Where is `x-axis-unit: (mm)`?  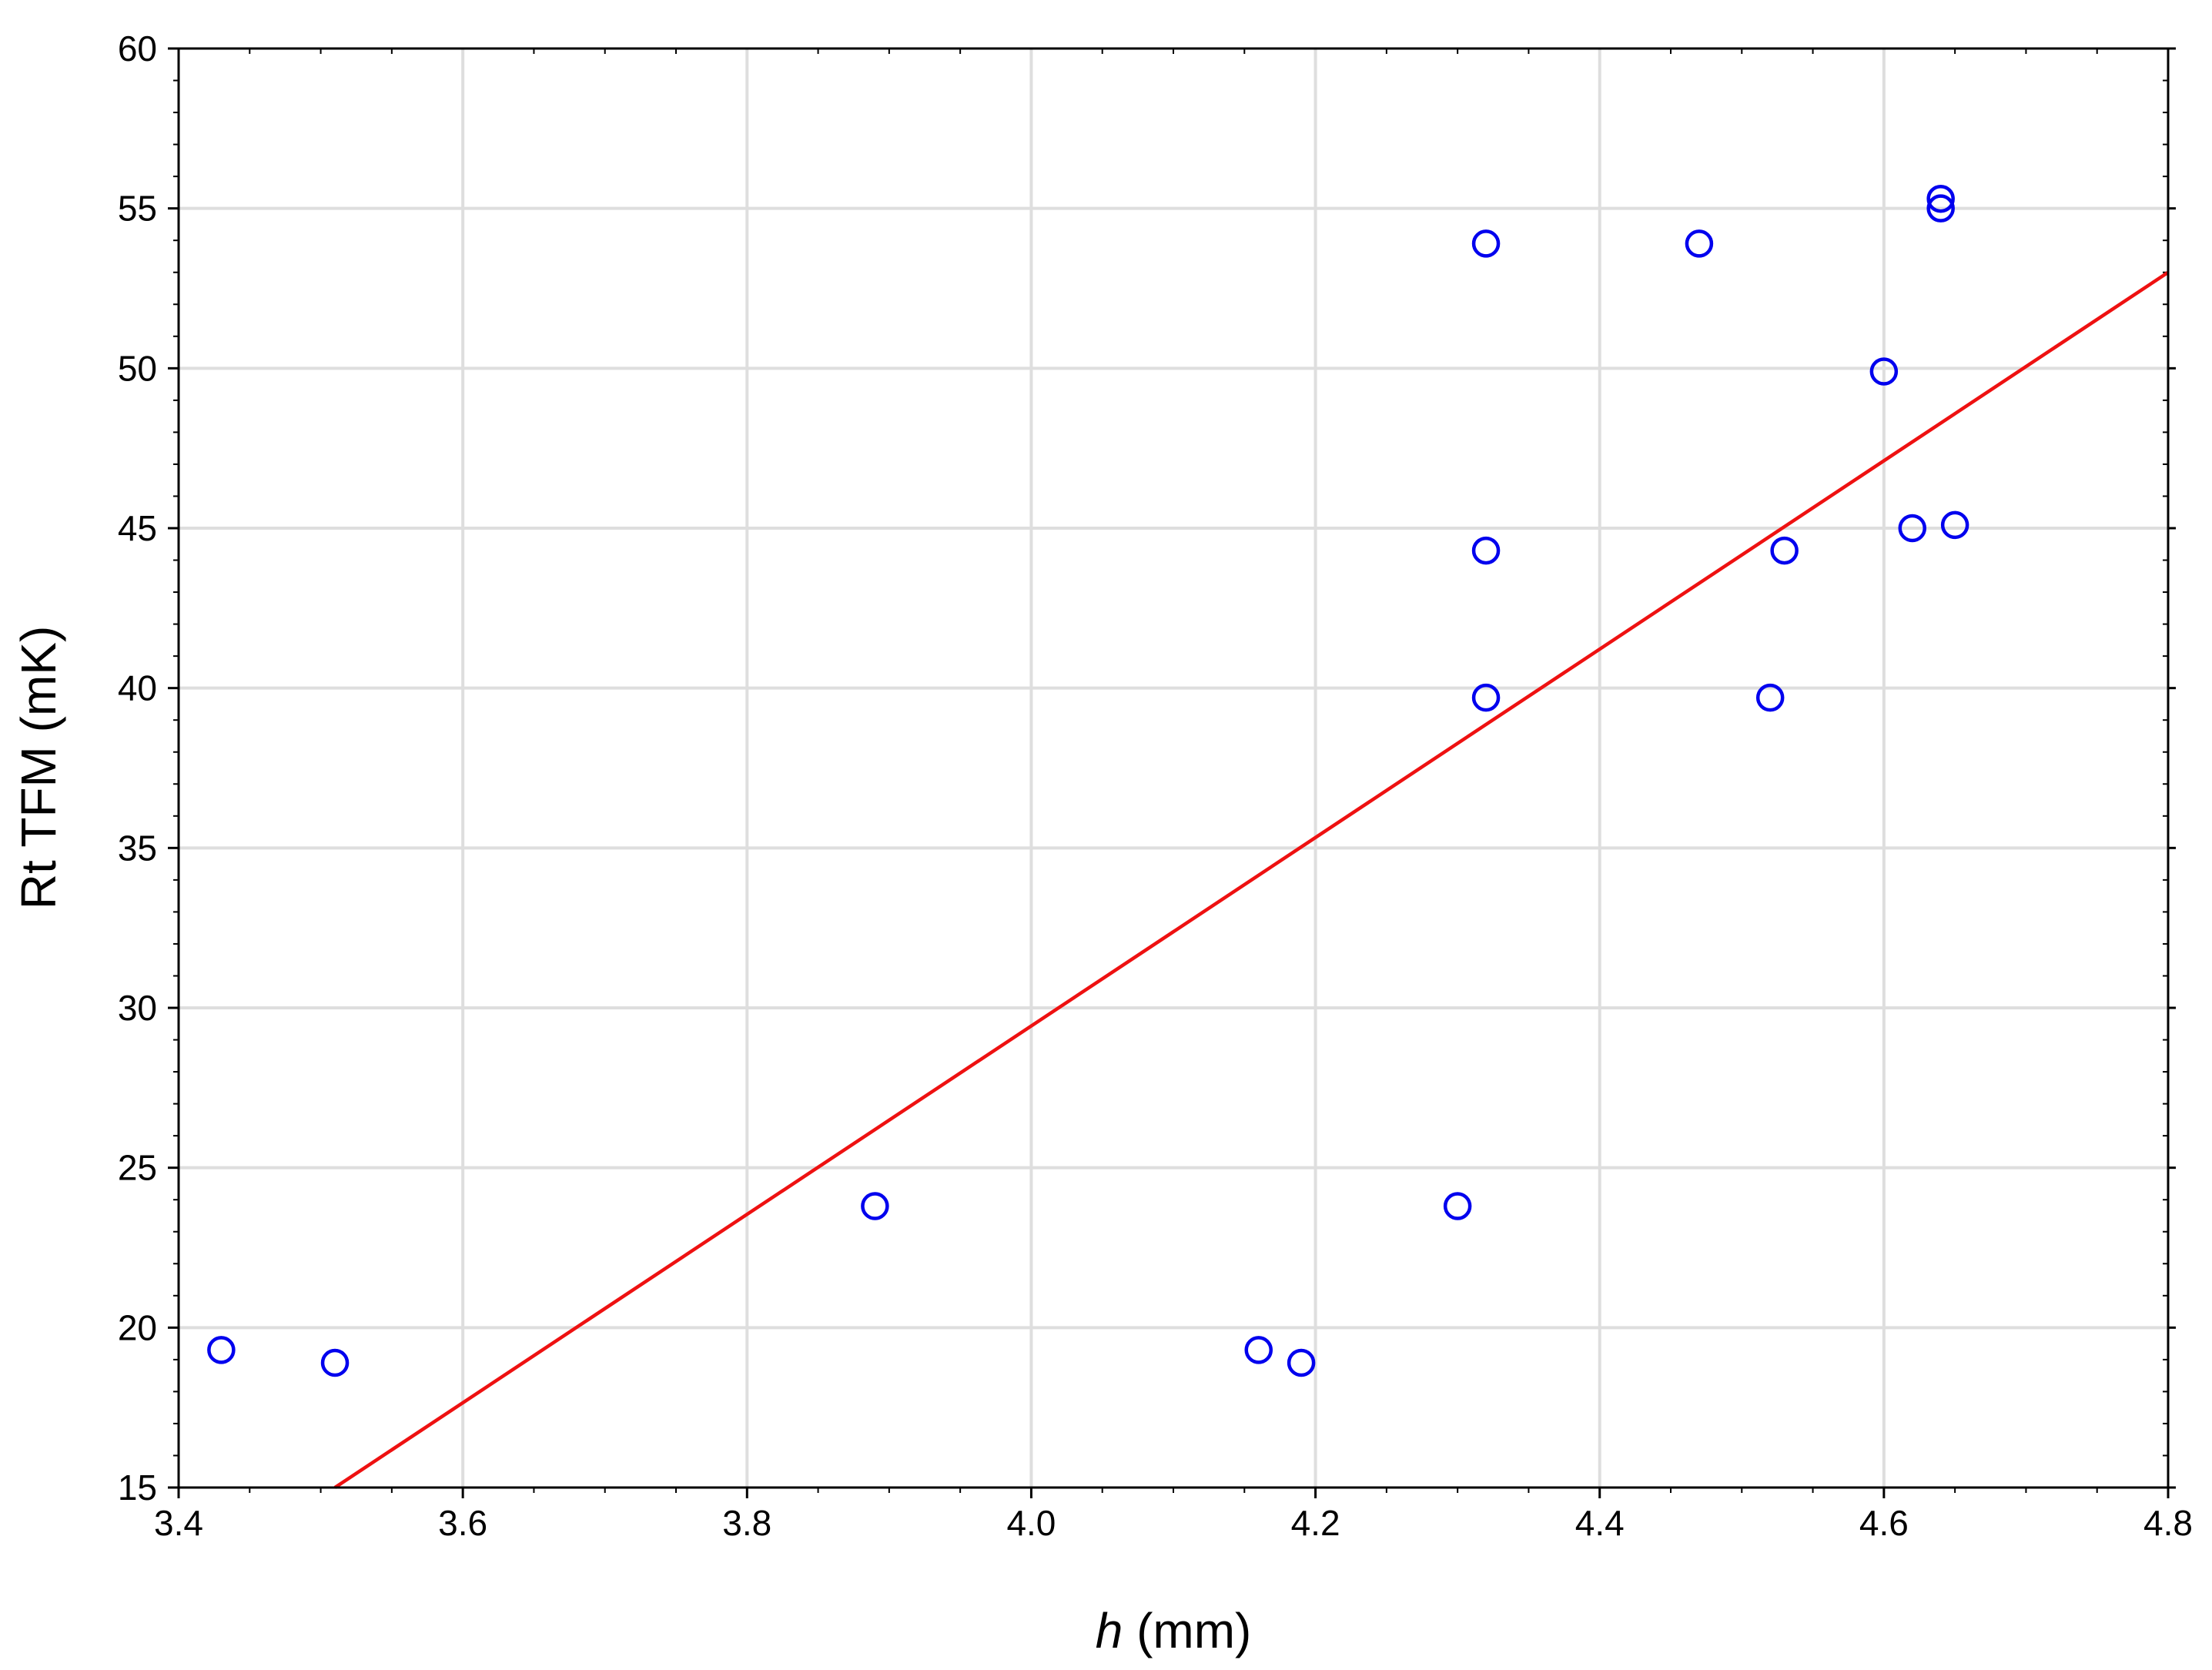 x-axis-unit: (mm) is located at coordinates (1187, 1630).